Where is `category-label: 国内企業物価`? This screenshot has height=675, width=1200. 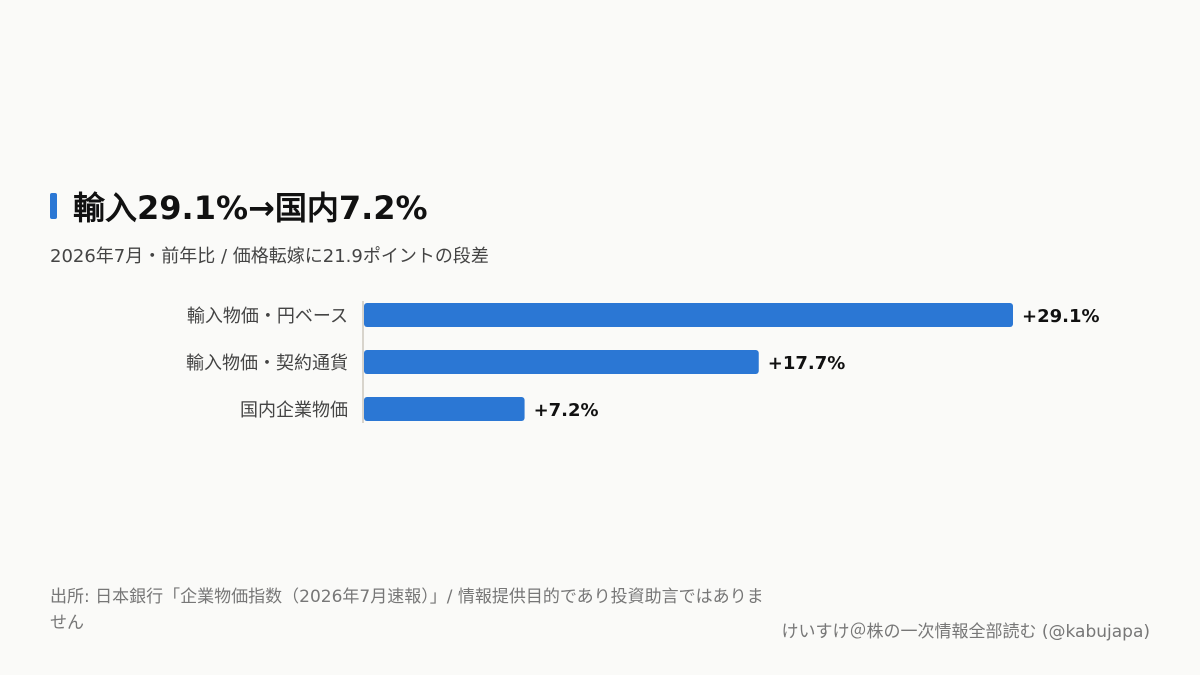 category-label: 国内企業物価 is located at coordinates (294, 410).